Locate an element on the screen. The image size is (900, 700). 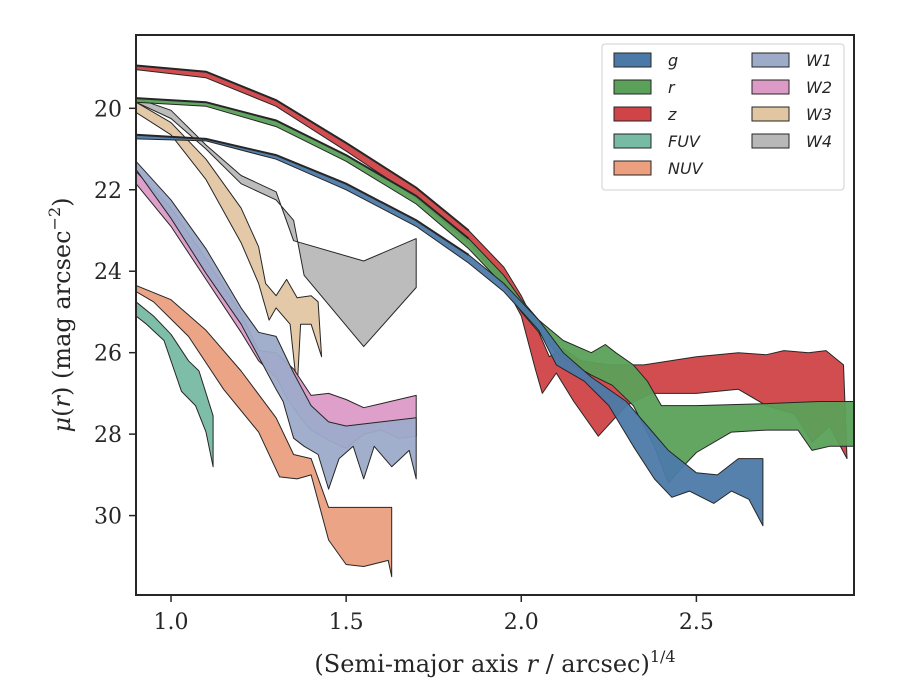
x-tick-label: 2.0 is located at coordinates (521, 622).